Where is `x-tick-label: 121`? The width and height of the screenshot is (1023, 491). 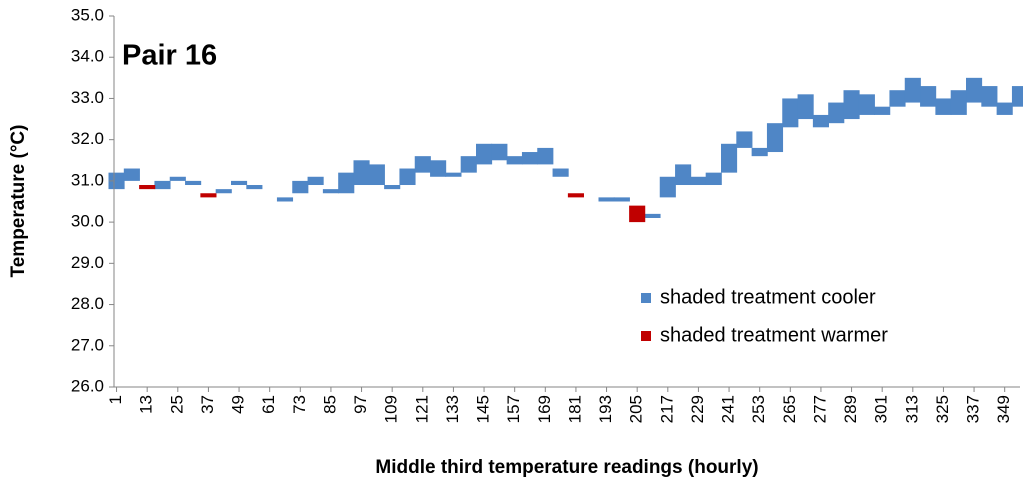 x-tick-label: 121 is located at coordinates (421, 409).